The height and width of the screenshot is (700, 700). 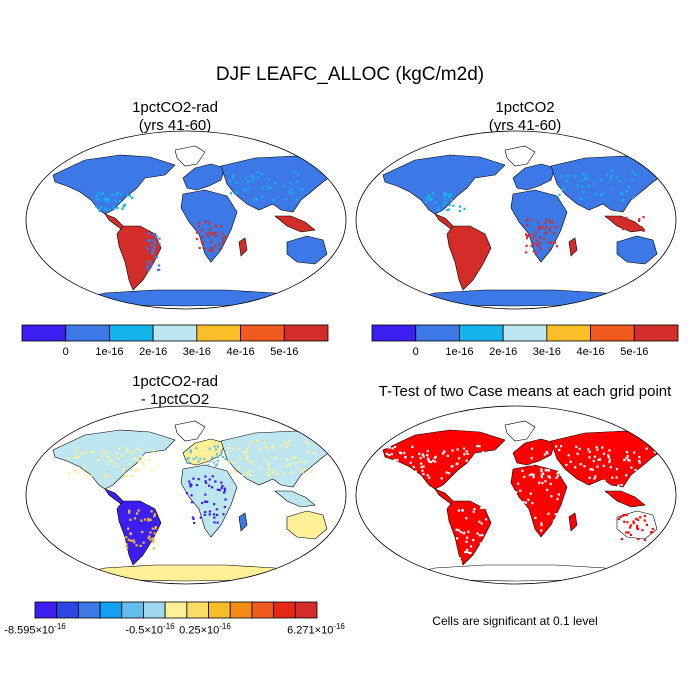 What do you see at coordinates (295, 499) in the screenshot?
I see `land-se-asia` at bounding box center [295, 499].